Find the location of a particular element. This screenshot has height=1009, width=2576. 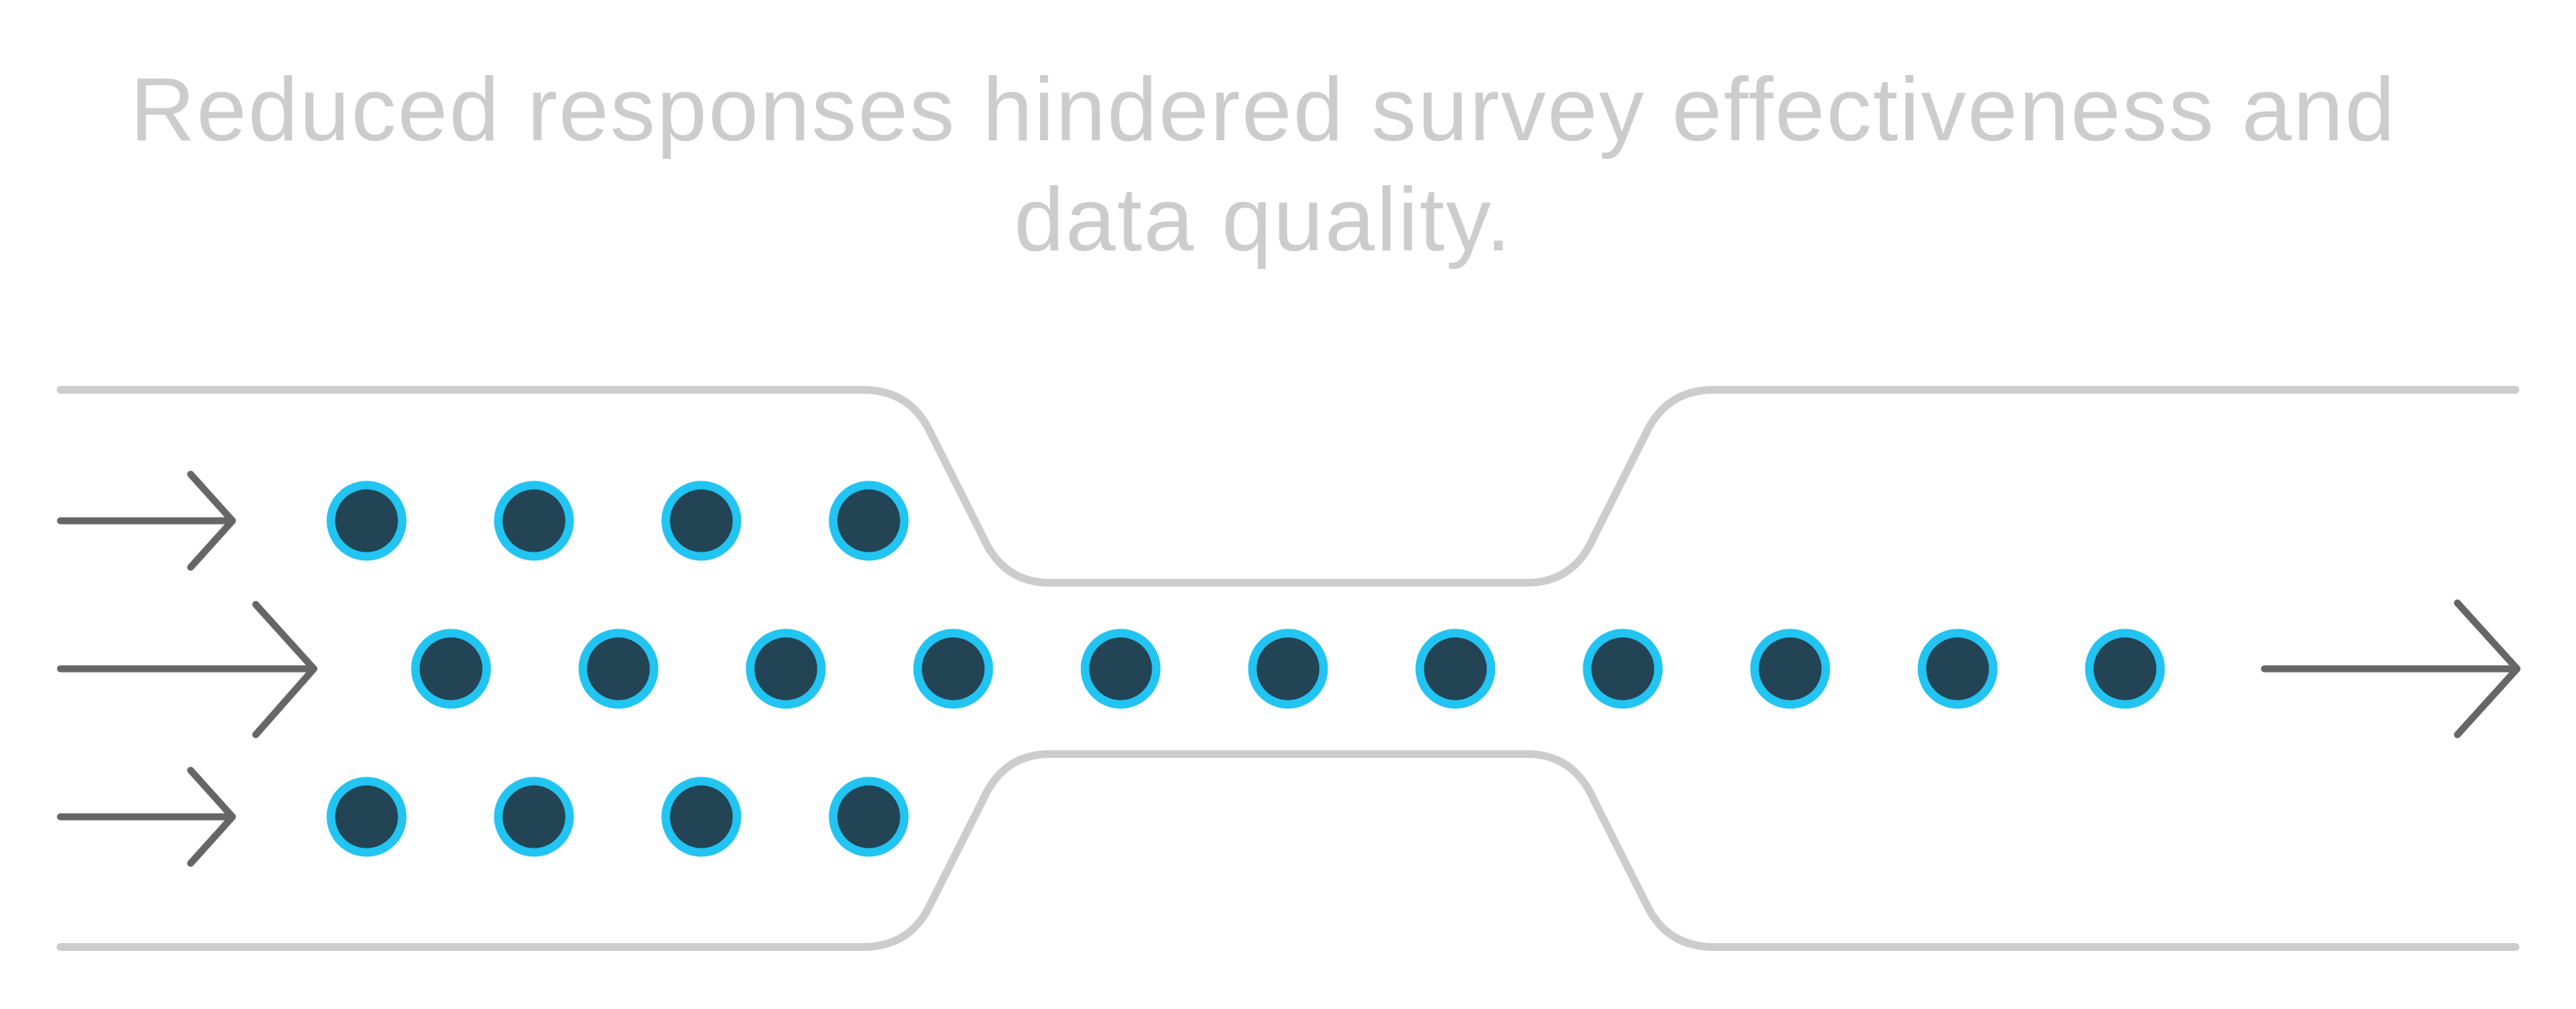

input-arrows is located at coordinates (187, 668).